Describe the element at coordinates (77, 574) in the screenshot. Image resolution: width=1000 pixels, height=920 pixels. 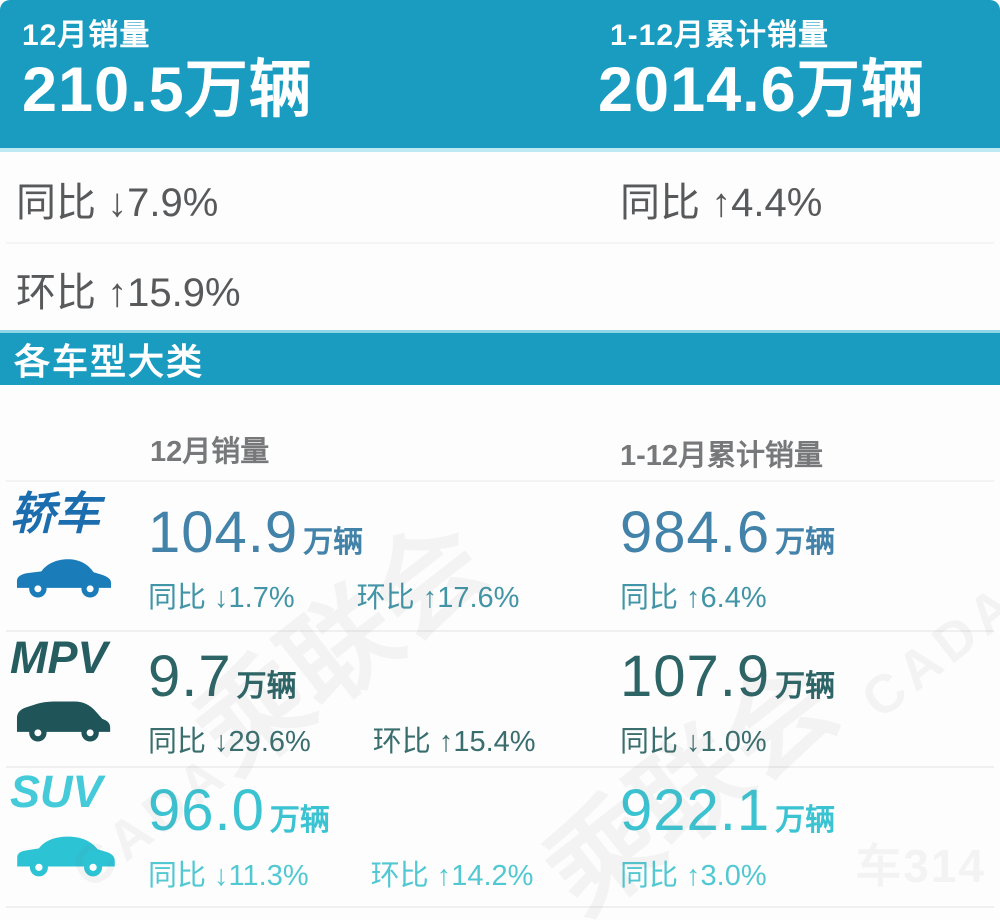
I see `sedan-icon` at that location.